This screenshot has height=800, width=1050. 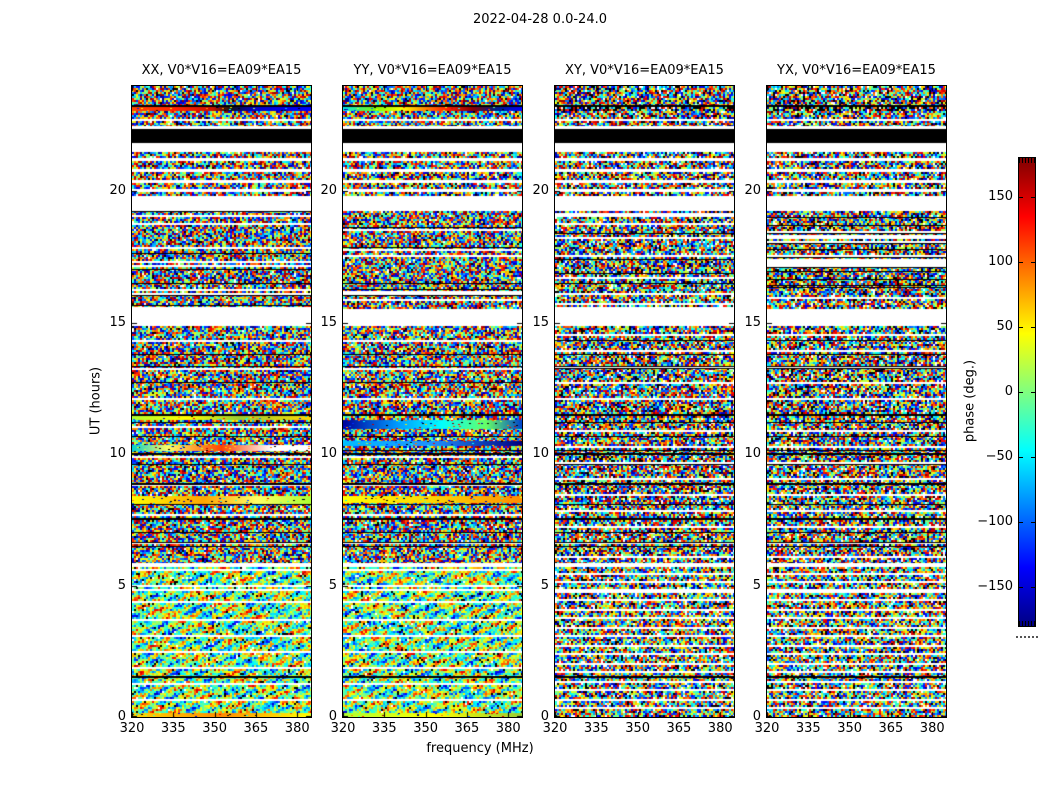 What do you see at coordinates (1027, 392) in the screenshot?
I see `colorbar-gradient` at bounding box center [1027, 392].